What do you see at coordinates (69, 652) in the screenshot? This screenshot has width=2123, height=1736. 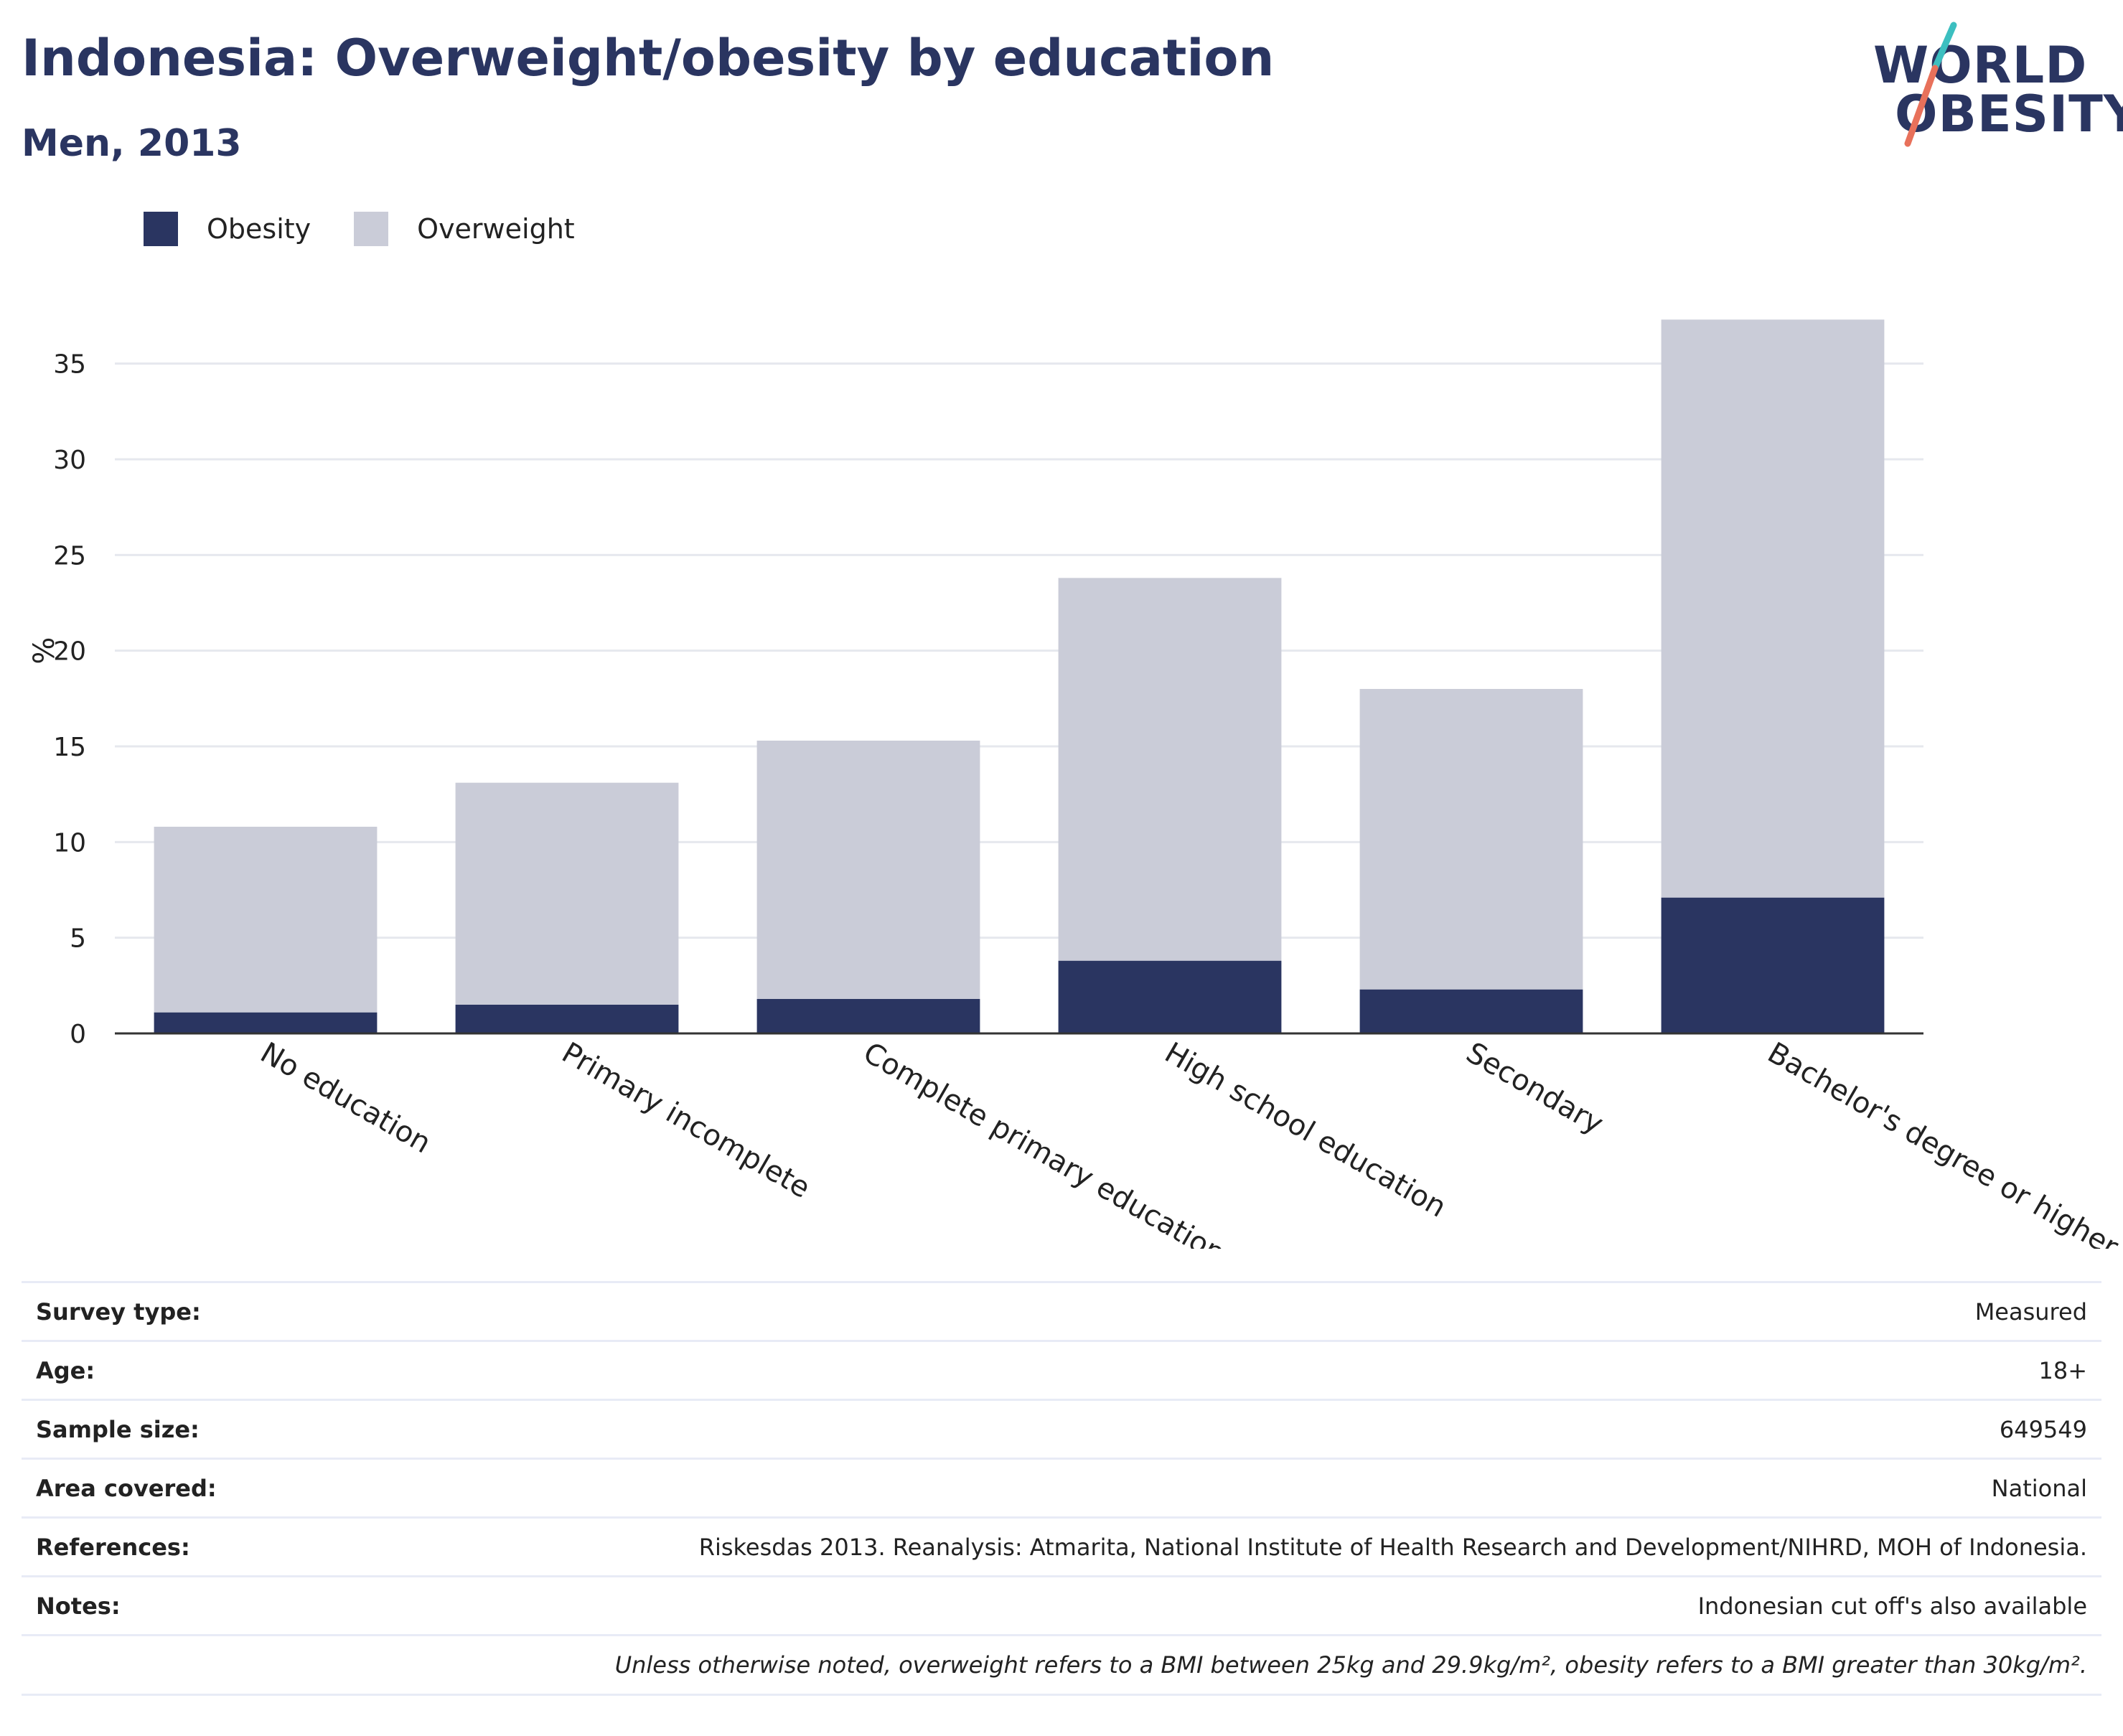 I see `y-tick-label: 20` at bounding box center [69, 652].